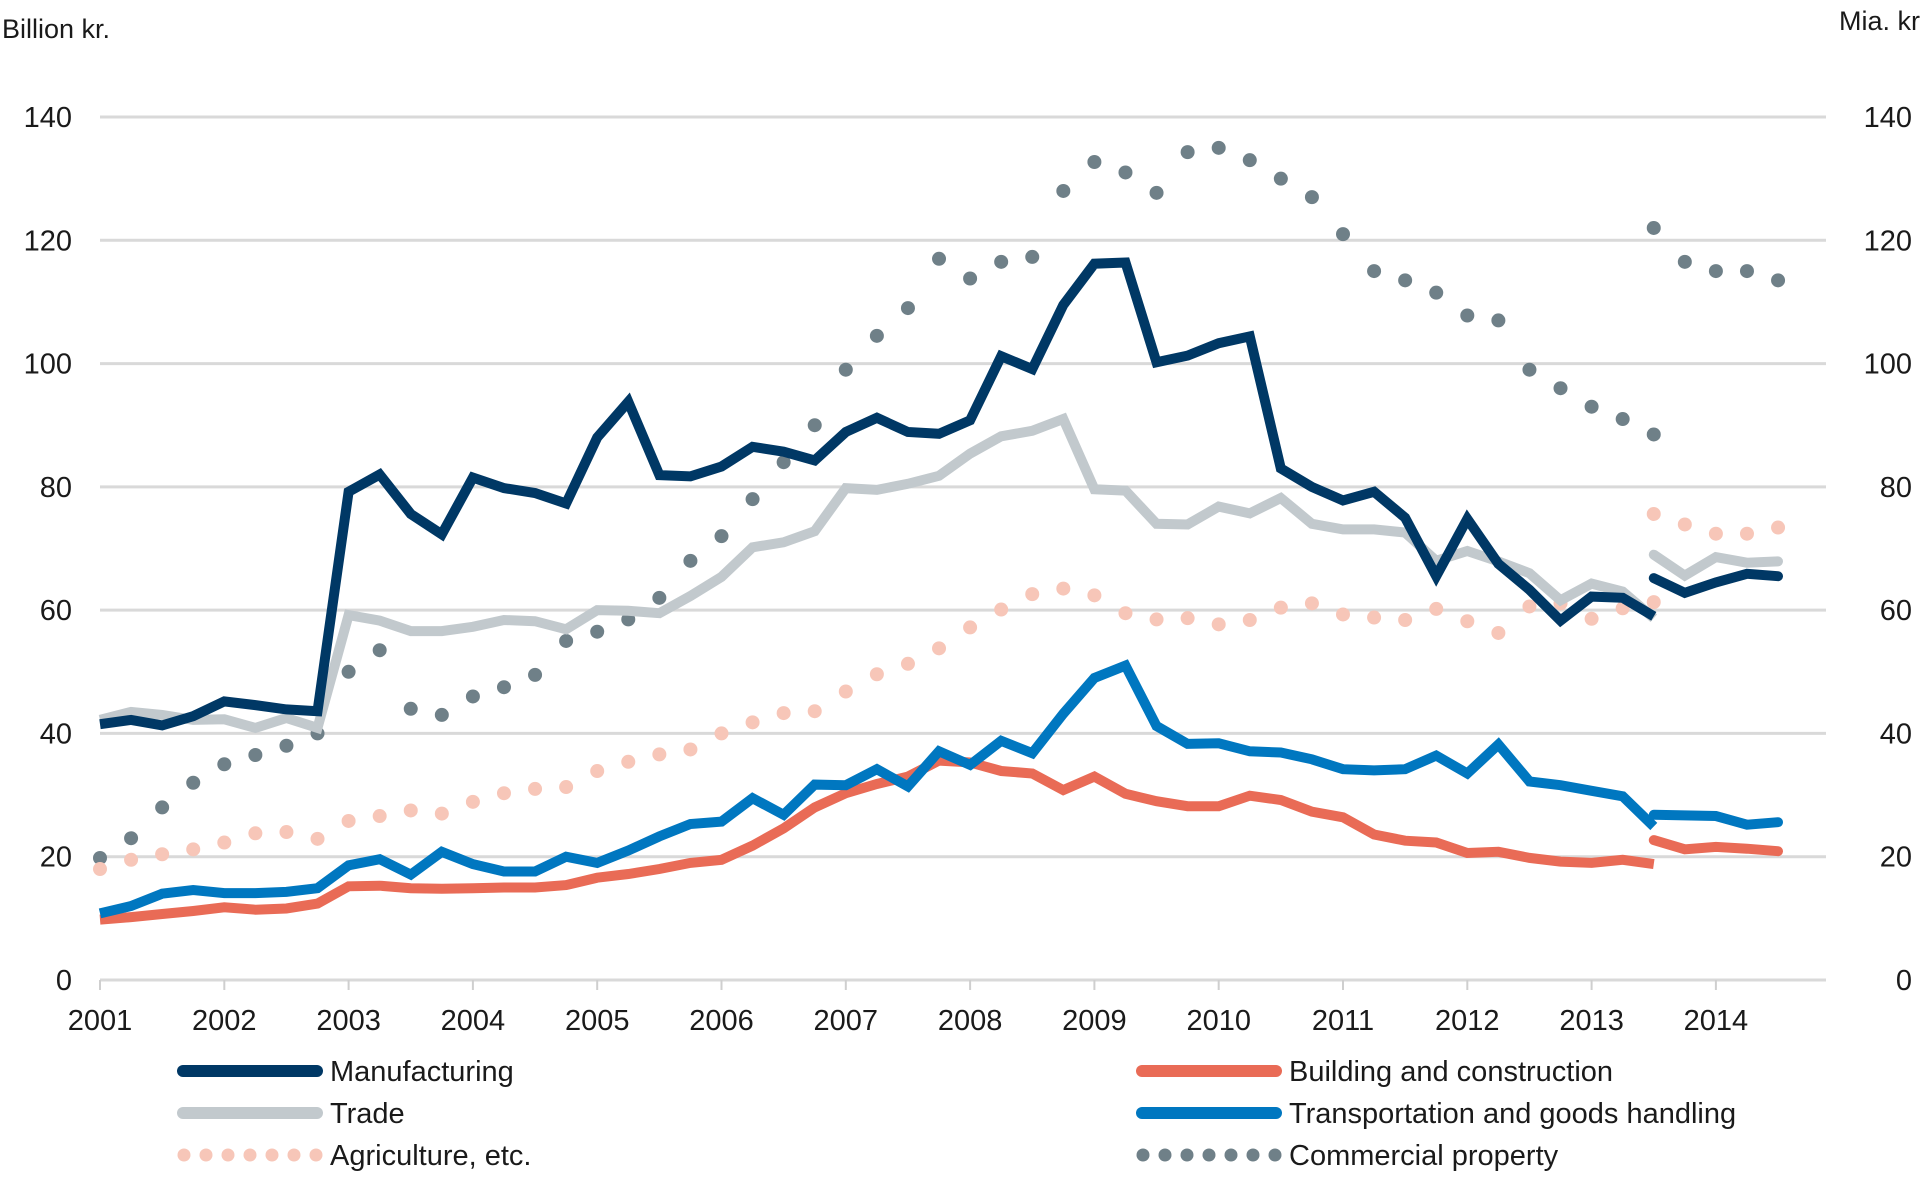  What do you see at coordinates (1218, 1021) in the screenshot?
I see `x-tick-label: 2010` at bounding box center [1218, 1021].